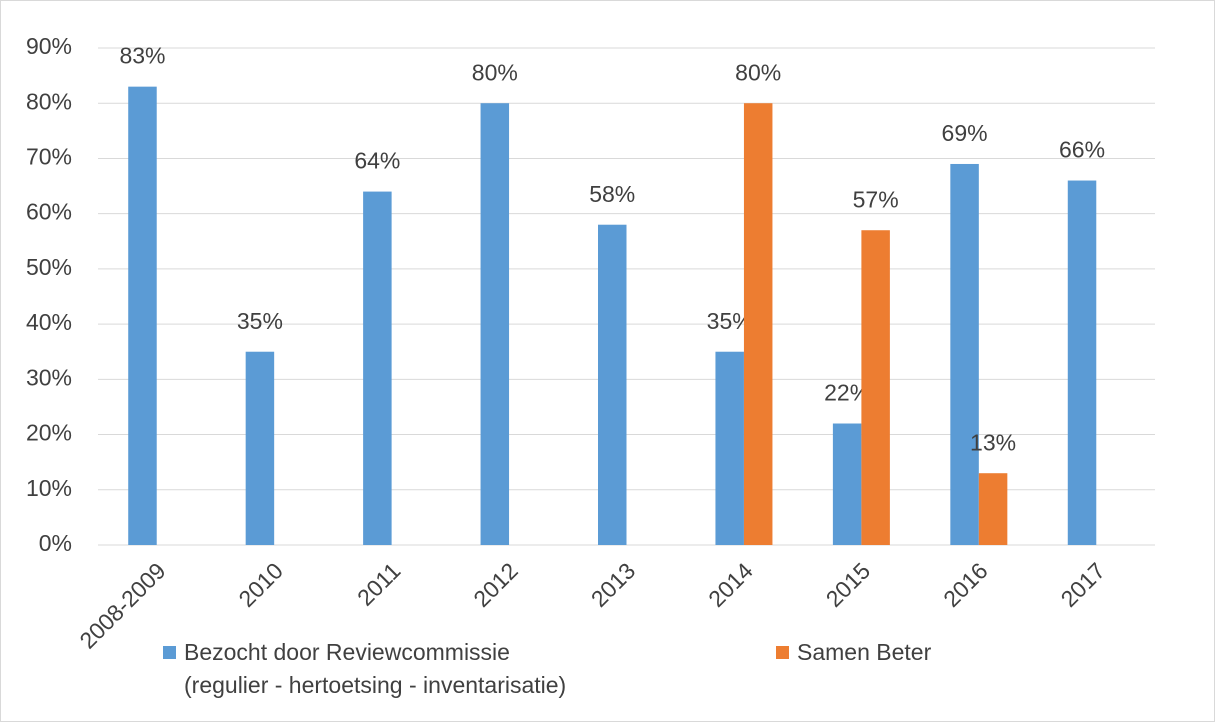 This screenshot has width=1215, height=722. Describe the element at coordinates (49, 46) in the screenshot. I see `y-tick-label: 90%` at that location.